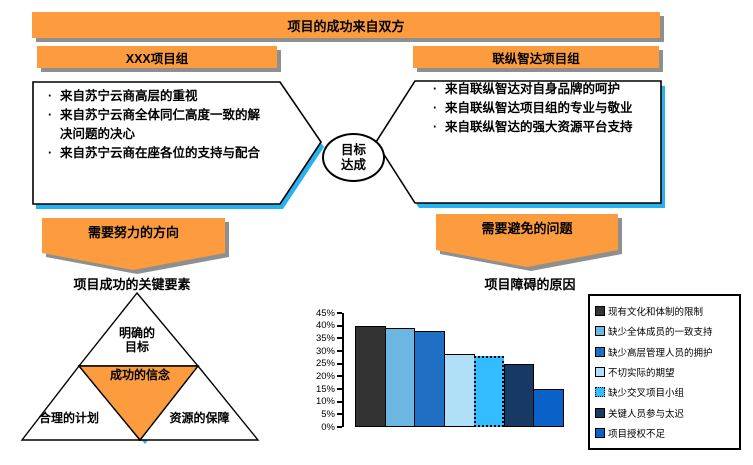 The height and width of the screenshot is (465, 753). I want to click on y-tick-label: 15%, so click(325, 389).